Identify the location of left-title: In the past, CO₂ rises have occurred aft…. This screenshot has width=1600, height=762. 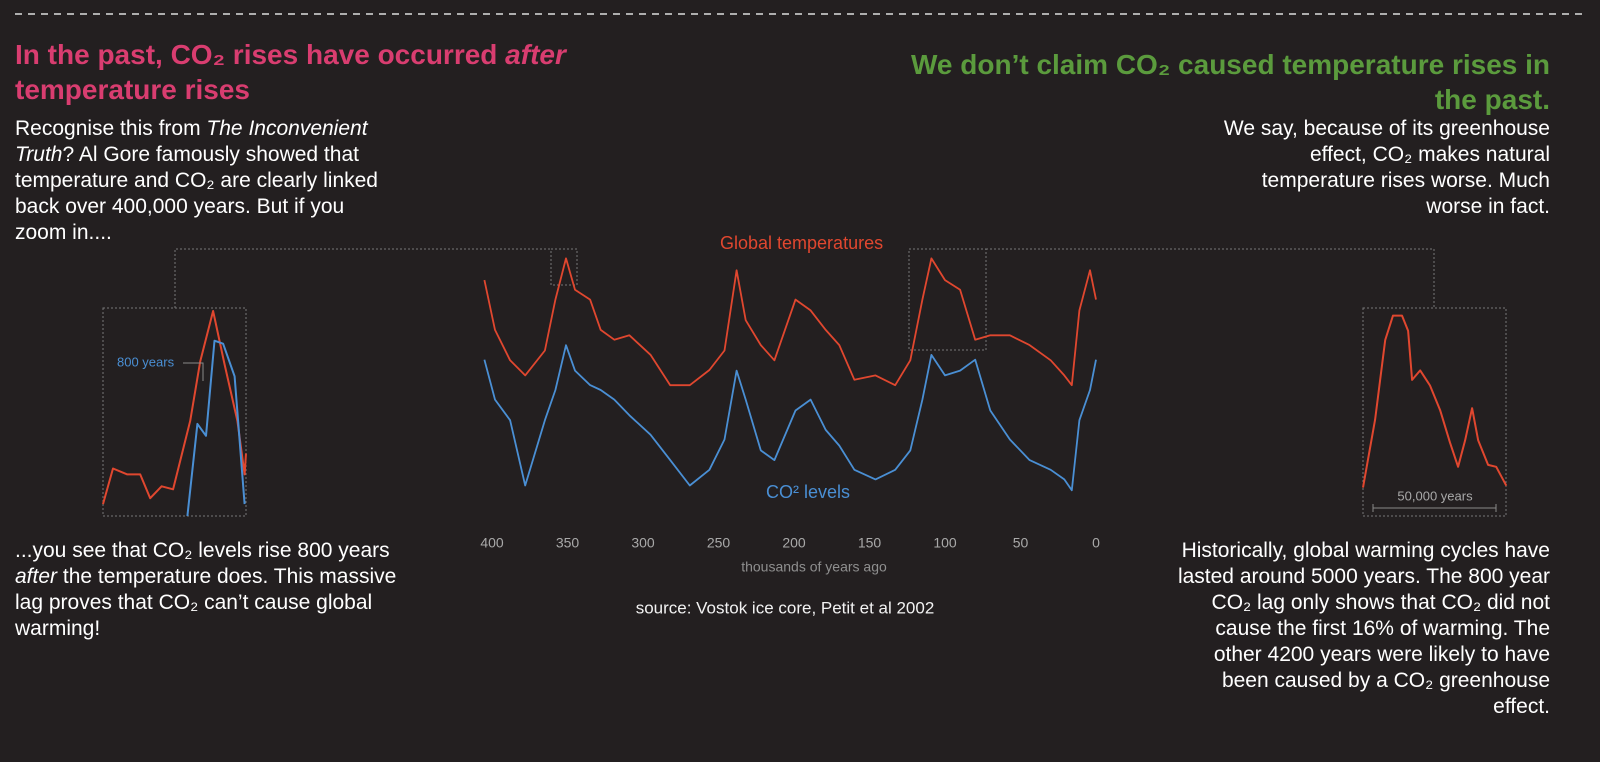
(290, 72).